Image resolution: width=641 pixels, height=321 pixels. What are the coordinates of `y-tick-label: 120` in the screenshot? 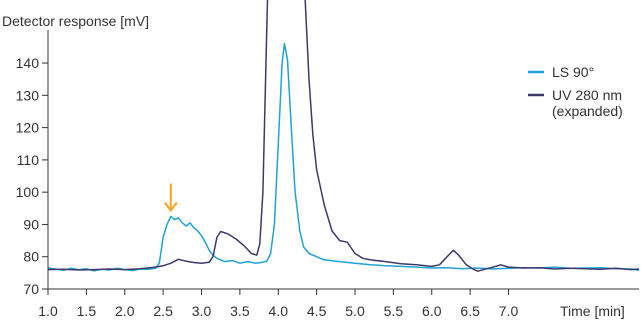 It's located at (28, 128).